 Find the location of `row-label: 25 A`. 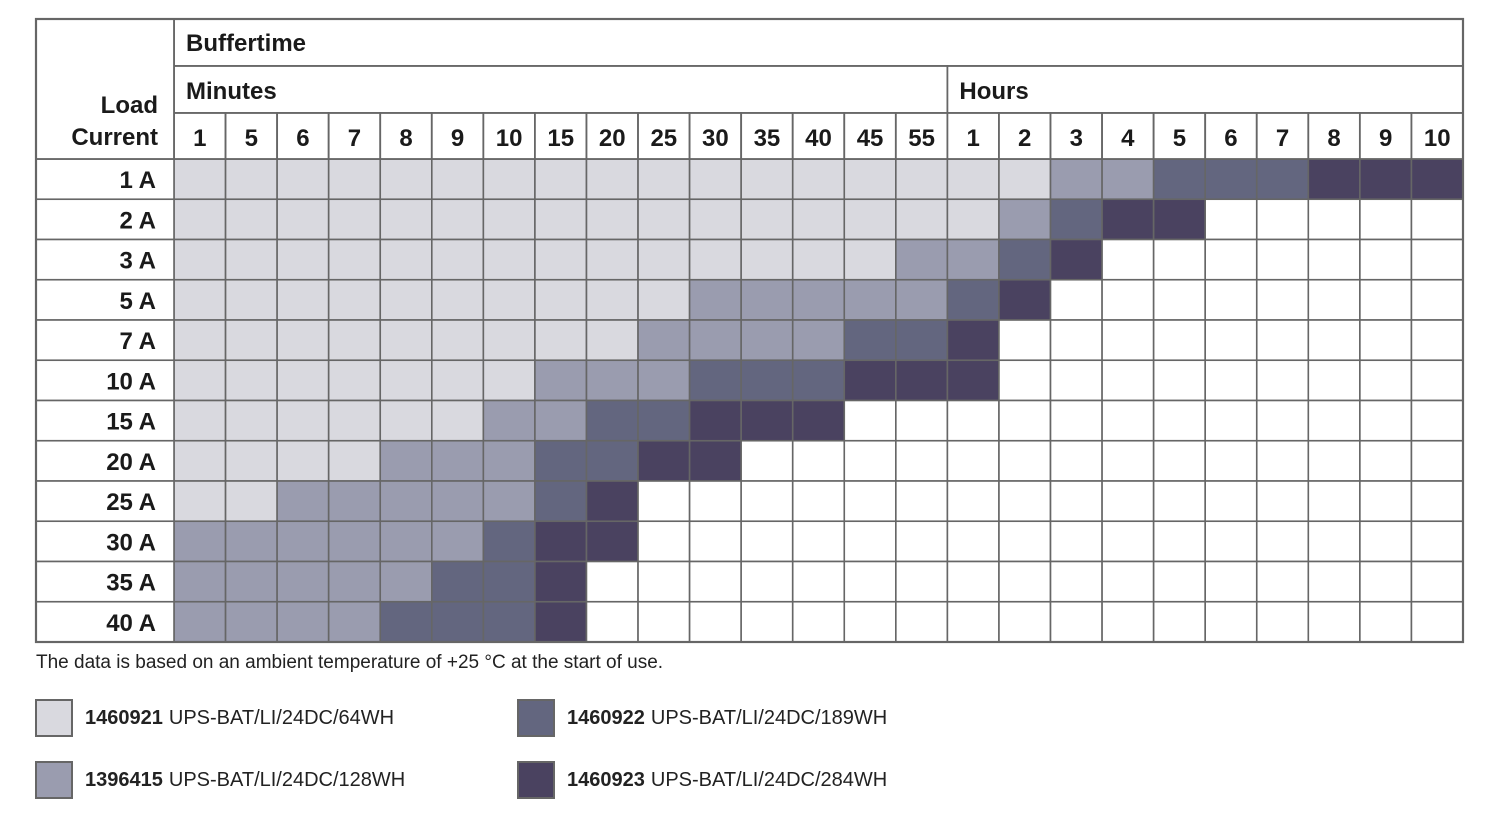

row-label: 25 A is located at coordinates (131, 502).